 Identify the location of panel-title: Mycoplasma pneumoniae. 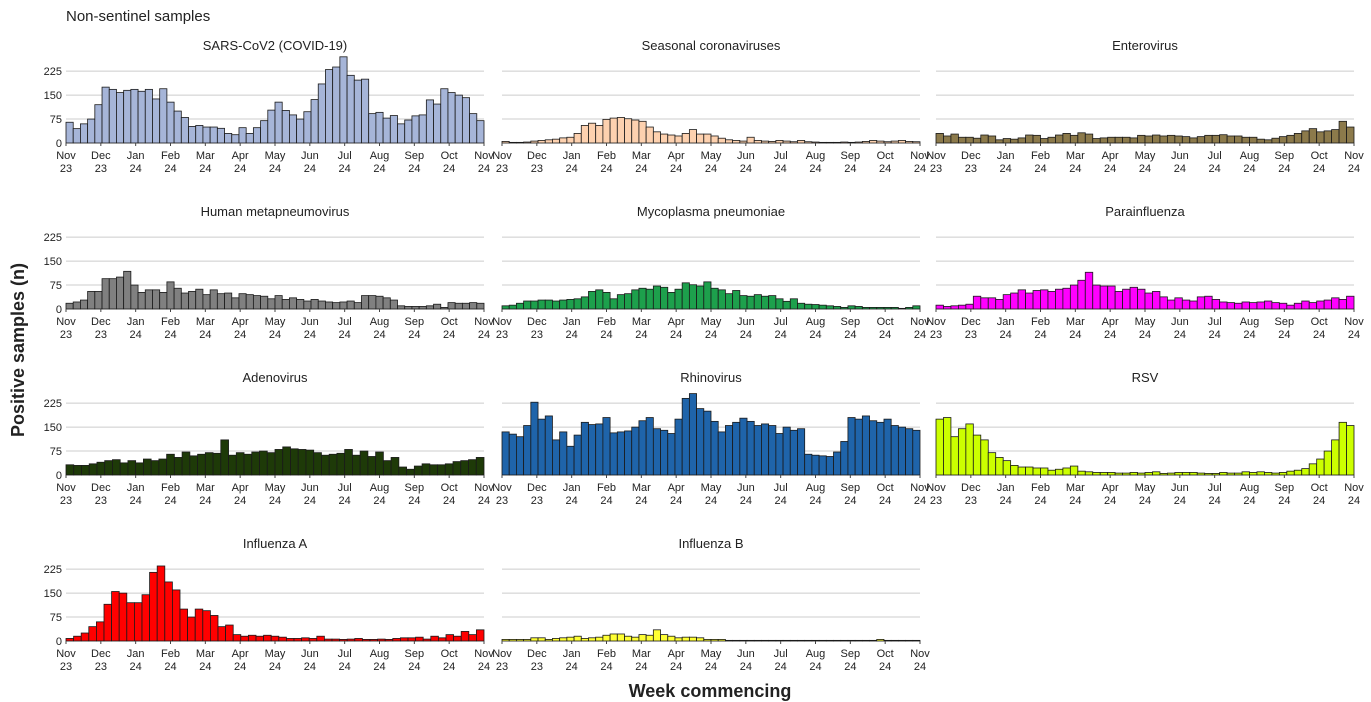
(711, 211).